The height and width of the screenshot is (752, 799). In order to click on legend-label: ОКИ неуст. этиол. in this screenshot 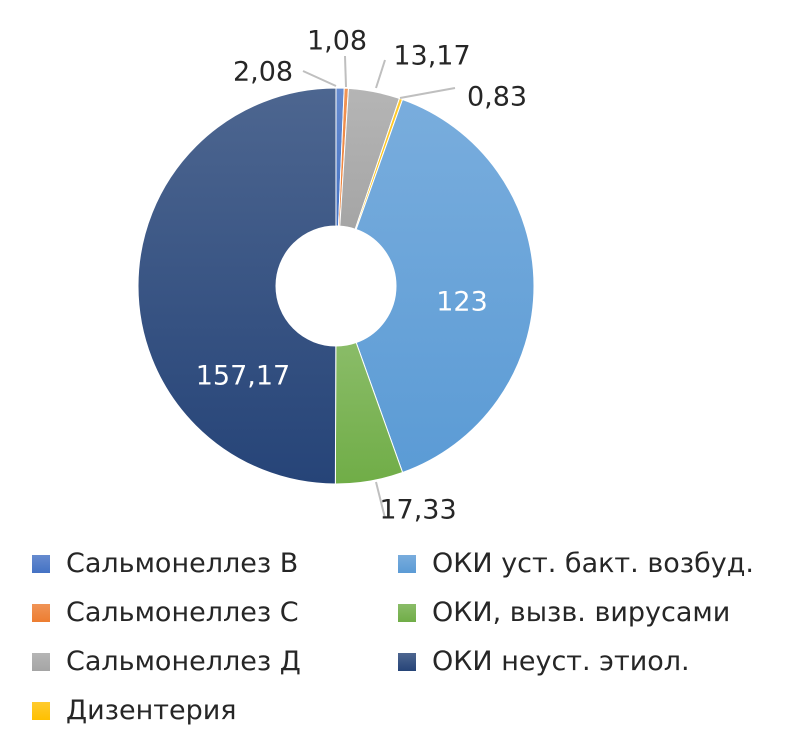, I will do `click(561, 661)`.